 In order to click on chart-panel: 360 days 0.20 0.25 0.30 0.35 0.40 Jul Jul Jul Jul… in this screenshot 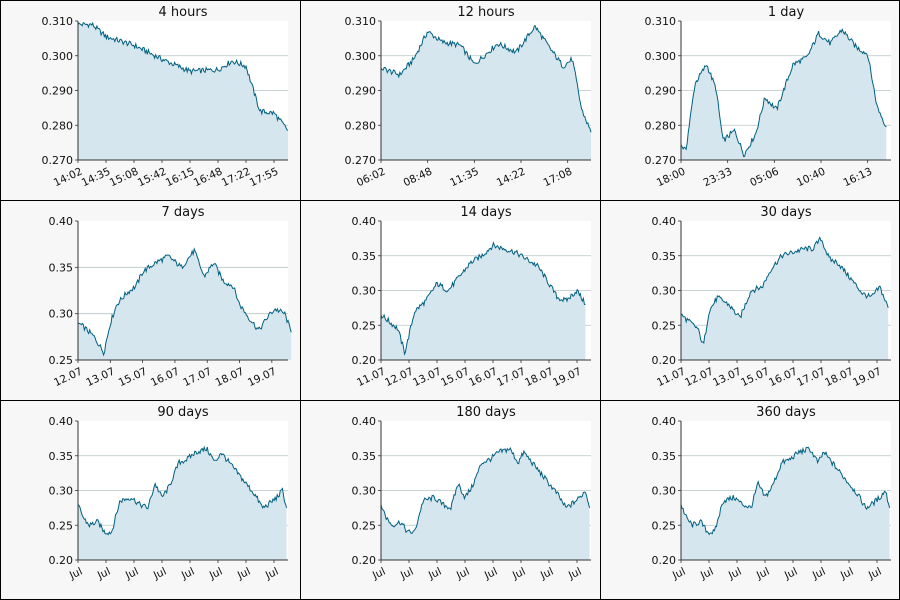, I will do `click(750, 500)`.